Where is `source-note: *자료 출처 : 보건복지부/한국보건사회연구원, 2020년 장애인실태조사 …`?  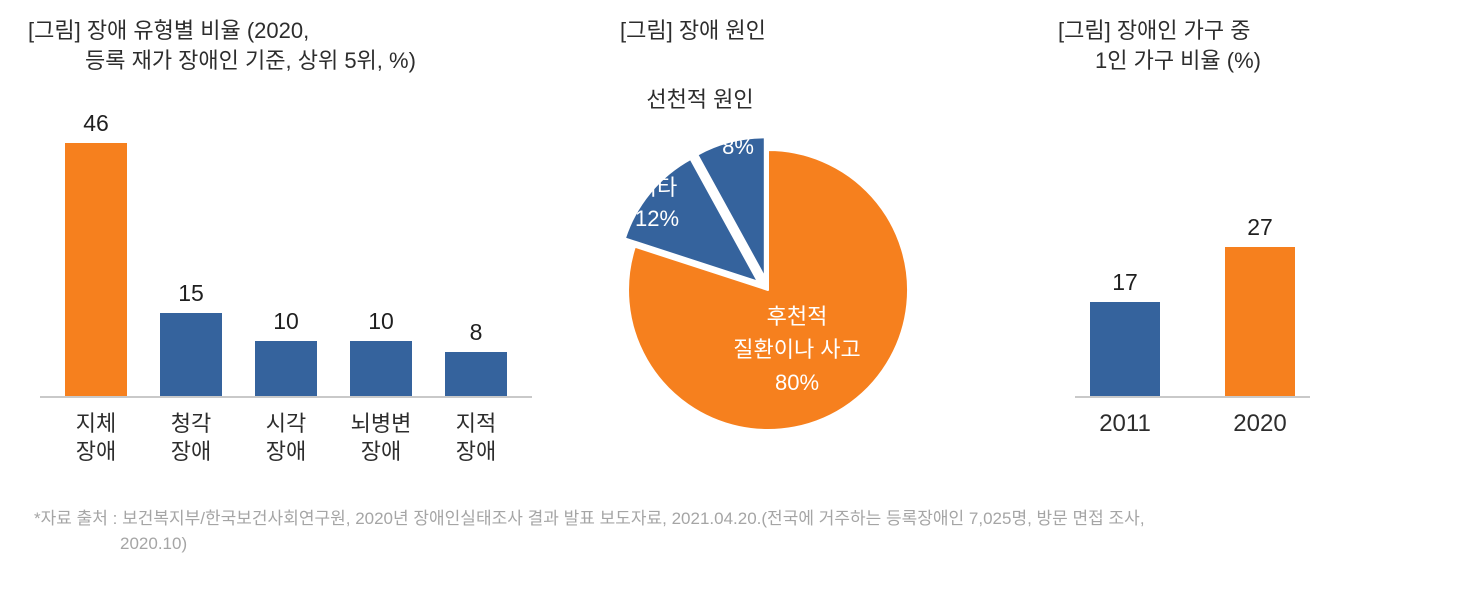
source-note: *자료 출처 : 보건복지부/한국보건사회연구원, 2020년 장애인실태조사 … is located at coordinates (684, 531).